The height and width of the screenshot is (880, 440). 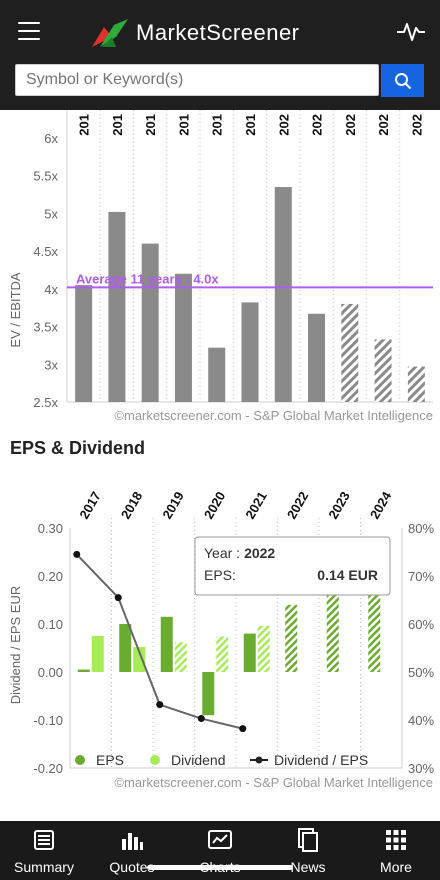 What do you see at coordinates (292, 566) in the screenshot?
I see `tooltip: Year :2022 EPS: 0.14 EUR` at bounding box center [292, 566].